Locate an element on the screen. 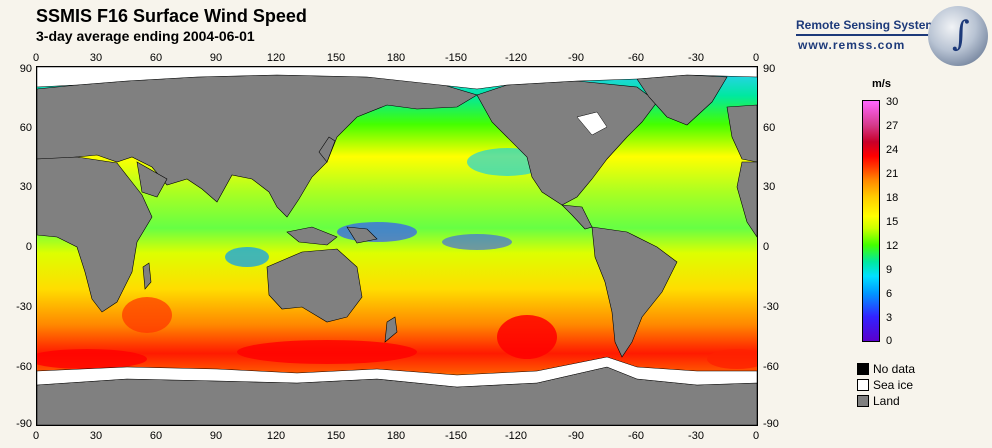 This screenshot has height=448, width=992. brand-url: www.remss.com is located at coordinates (851, 45).